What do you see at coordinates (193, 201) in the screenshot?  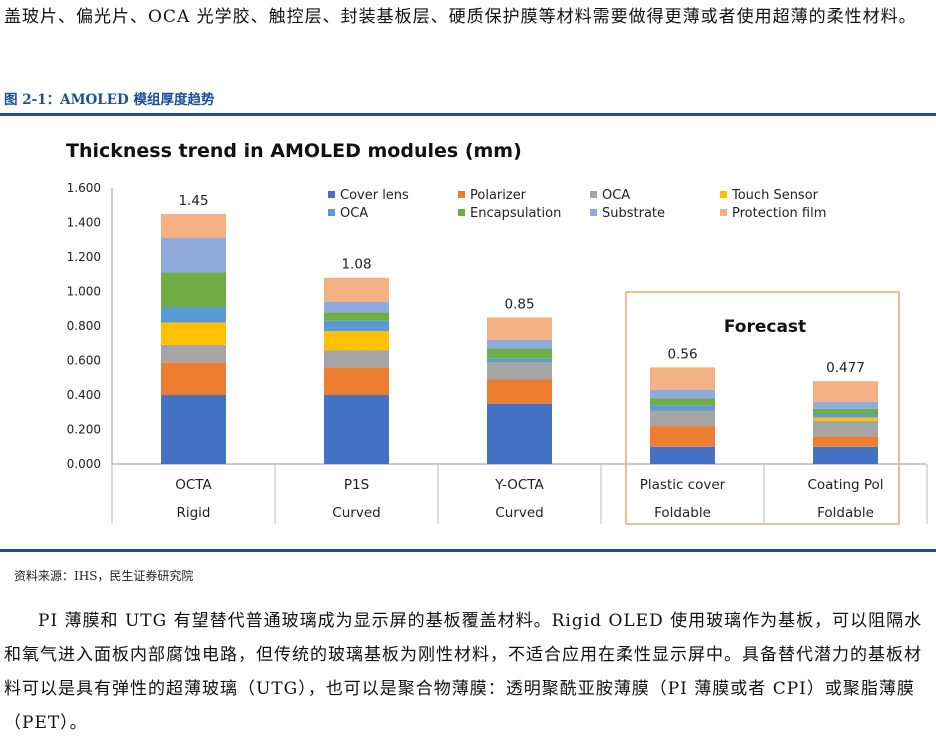 I see `total-data-label: 1.45` at bounding box center [193, 201].